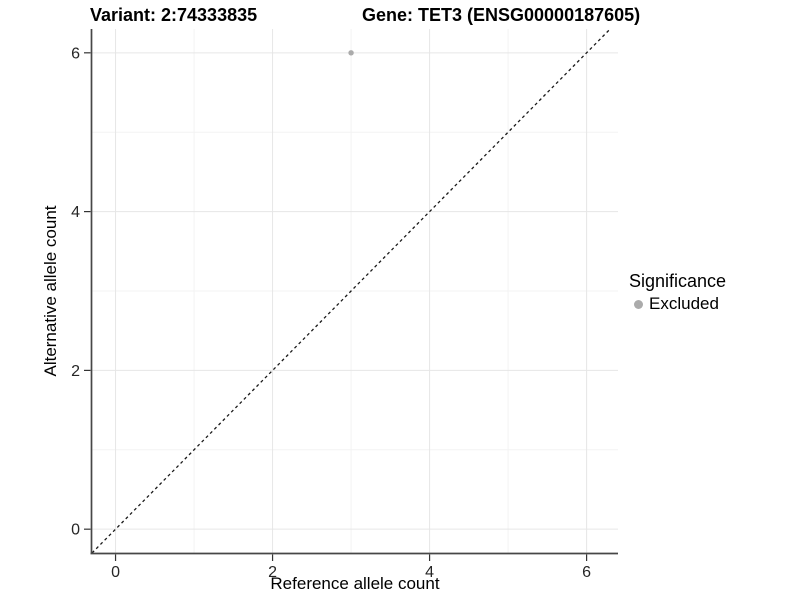  What do you see at coordinates (684, 303) in the screenshot?
I see `legend-entry-label: Excluded` at bounding box center [684, 303].